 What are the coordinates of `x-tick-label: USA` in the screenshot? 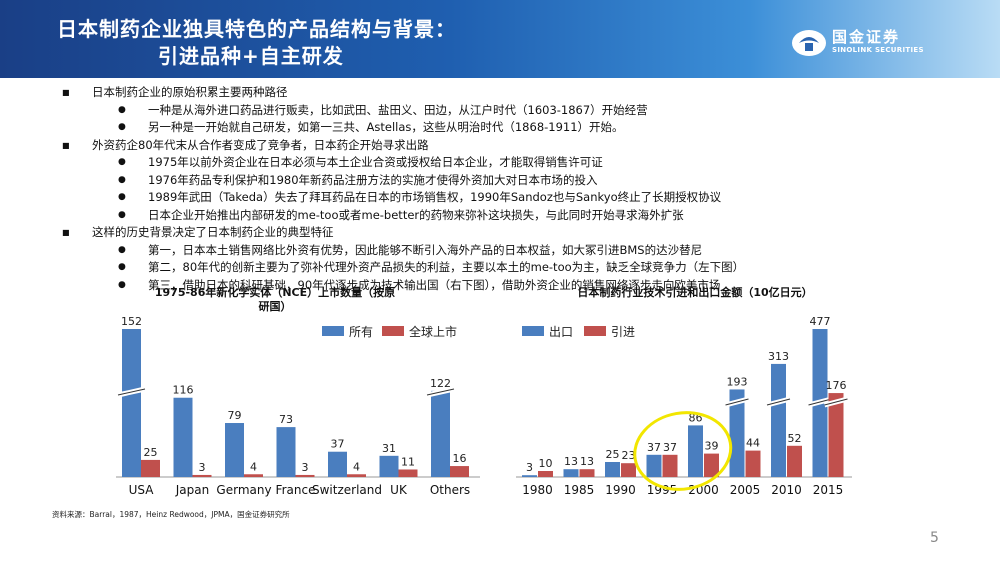 It's located at (142, 490).